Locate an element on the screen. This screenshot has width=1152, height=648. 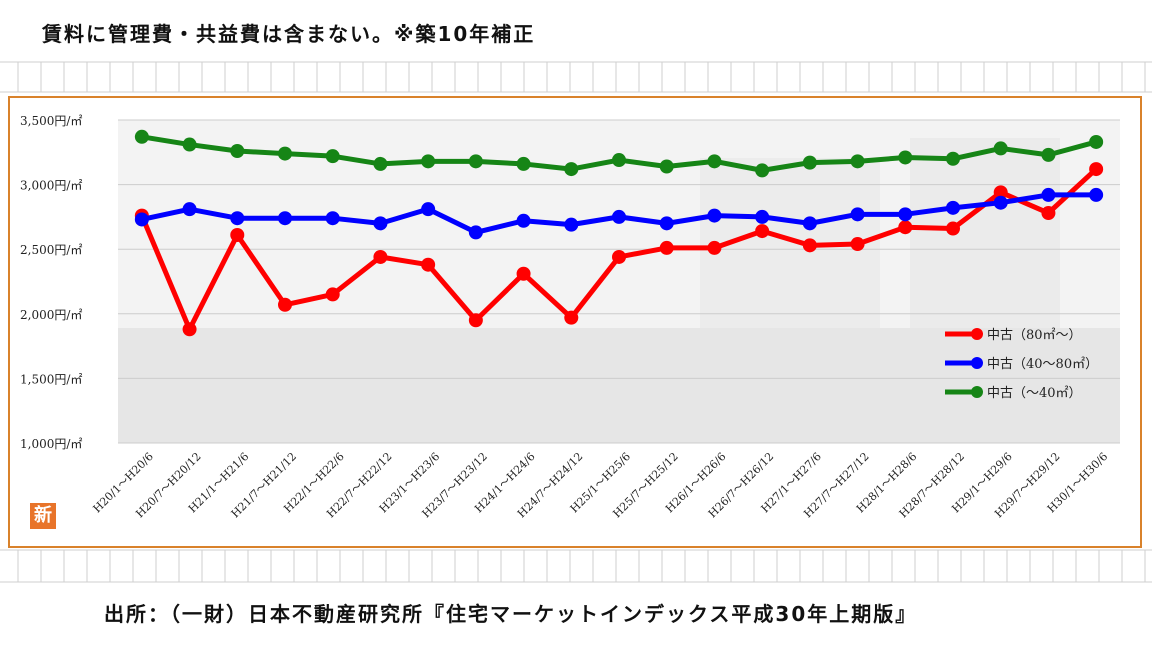
y-tick-label: 3,000円/㎡ is located at coordinates (51, 186).